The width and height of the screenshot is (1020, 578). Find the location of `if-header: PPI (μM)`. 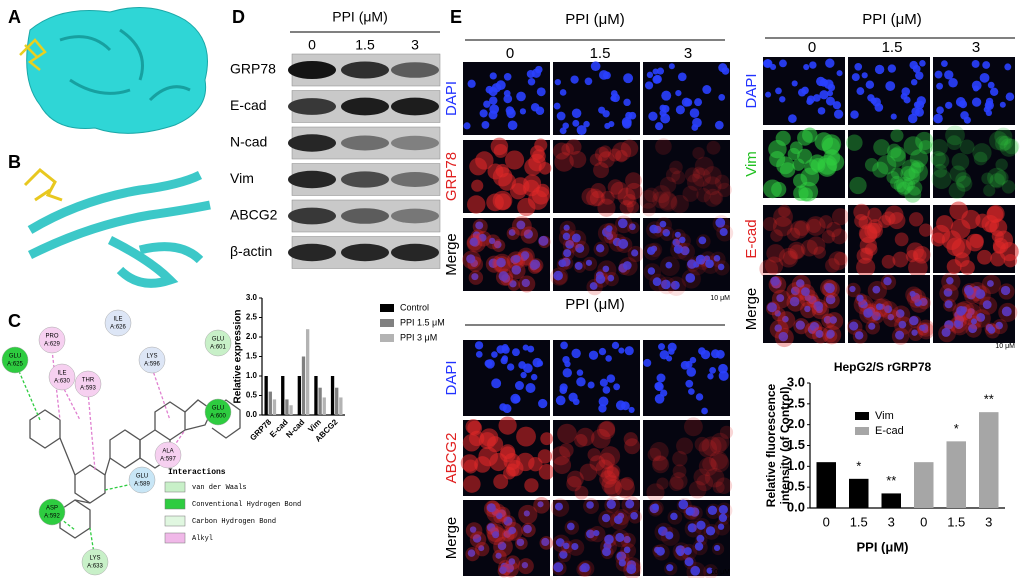

if-header: PPI (μM) is located at coordinates (594, 19).